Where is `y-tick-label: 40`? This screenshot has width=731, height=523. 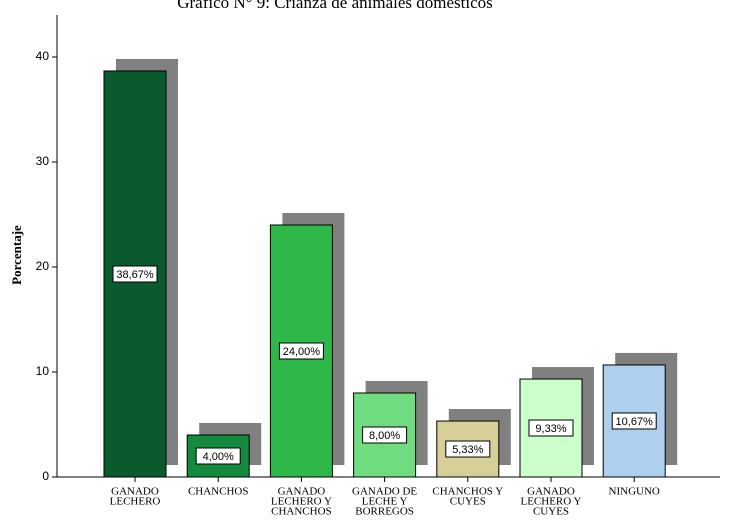
y-tick-label: 40 is located at coordinates (43, 56).